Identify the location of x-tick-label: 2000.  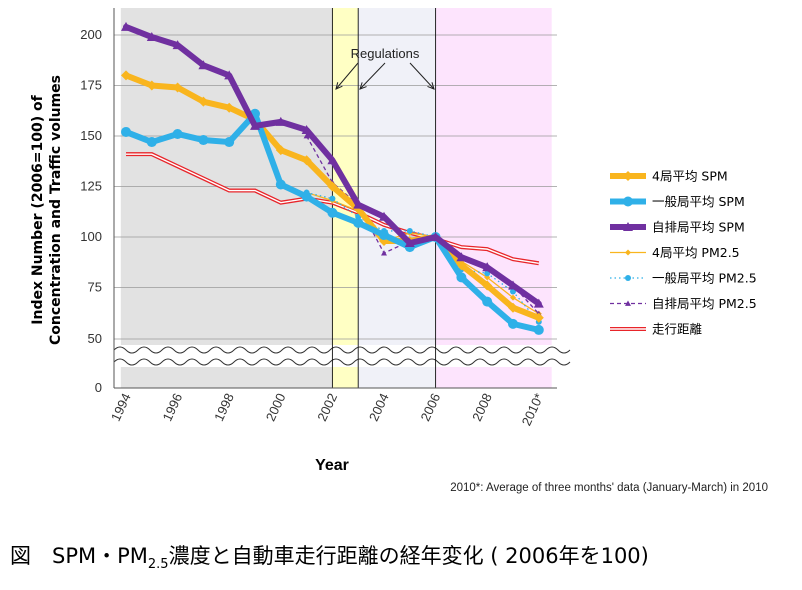
(276, 407).